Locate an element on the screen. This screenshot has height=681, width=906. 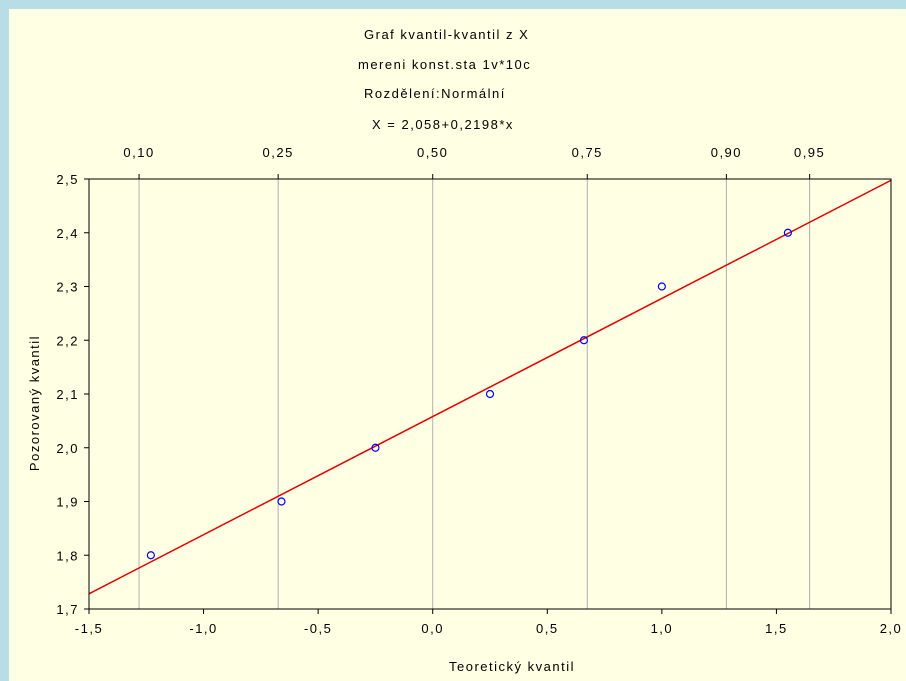
title-line-4: X = 2,058+0,2198*x is located at coordinates (443, 124).